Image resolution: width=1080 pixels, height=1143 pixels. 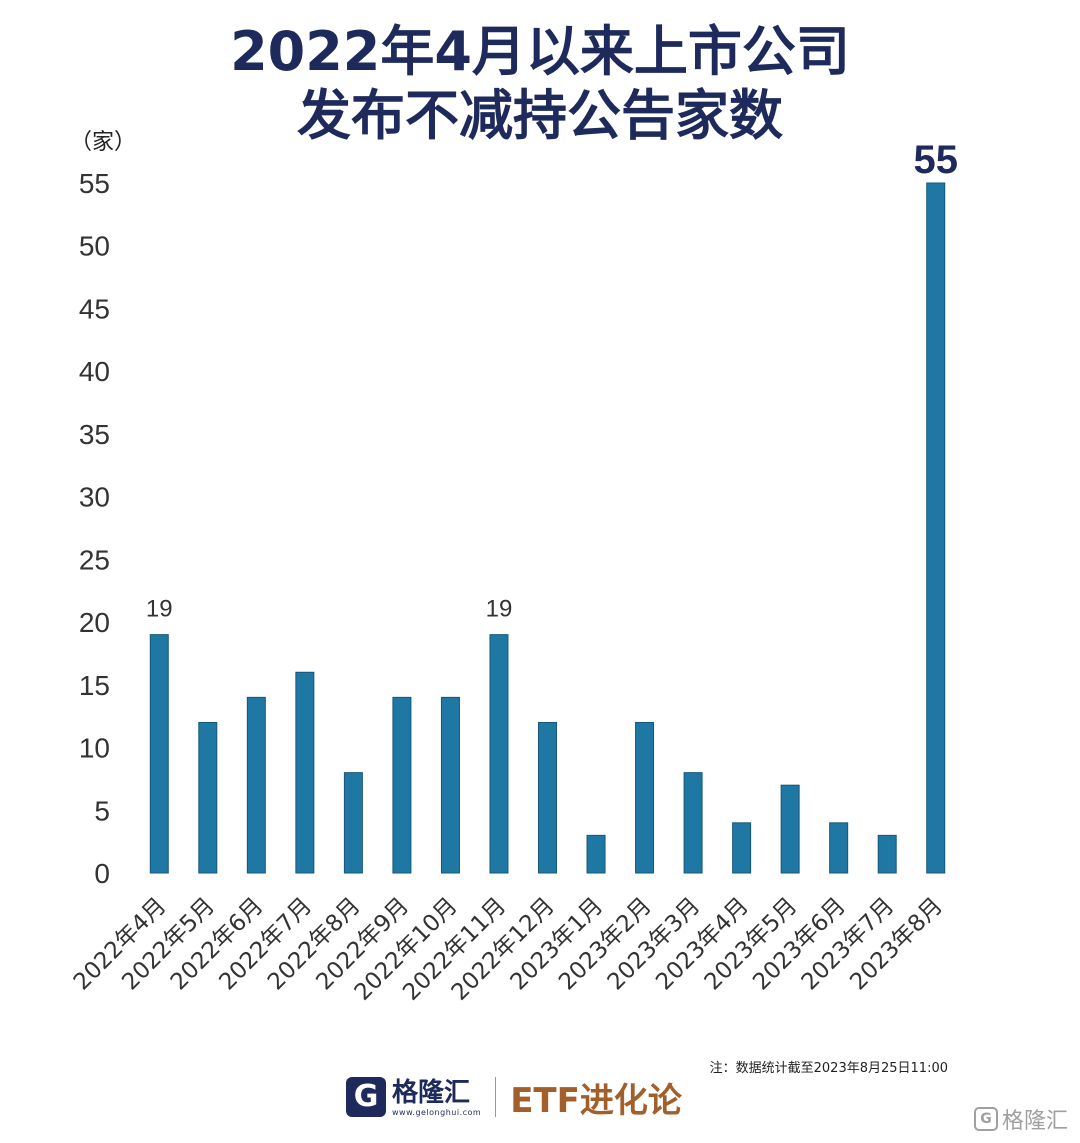 I want to click on watermark: G 格隆汇, so click(x=1020, y=1119).